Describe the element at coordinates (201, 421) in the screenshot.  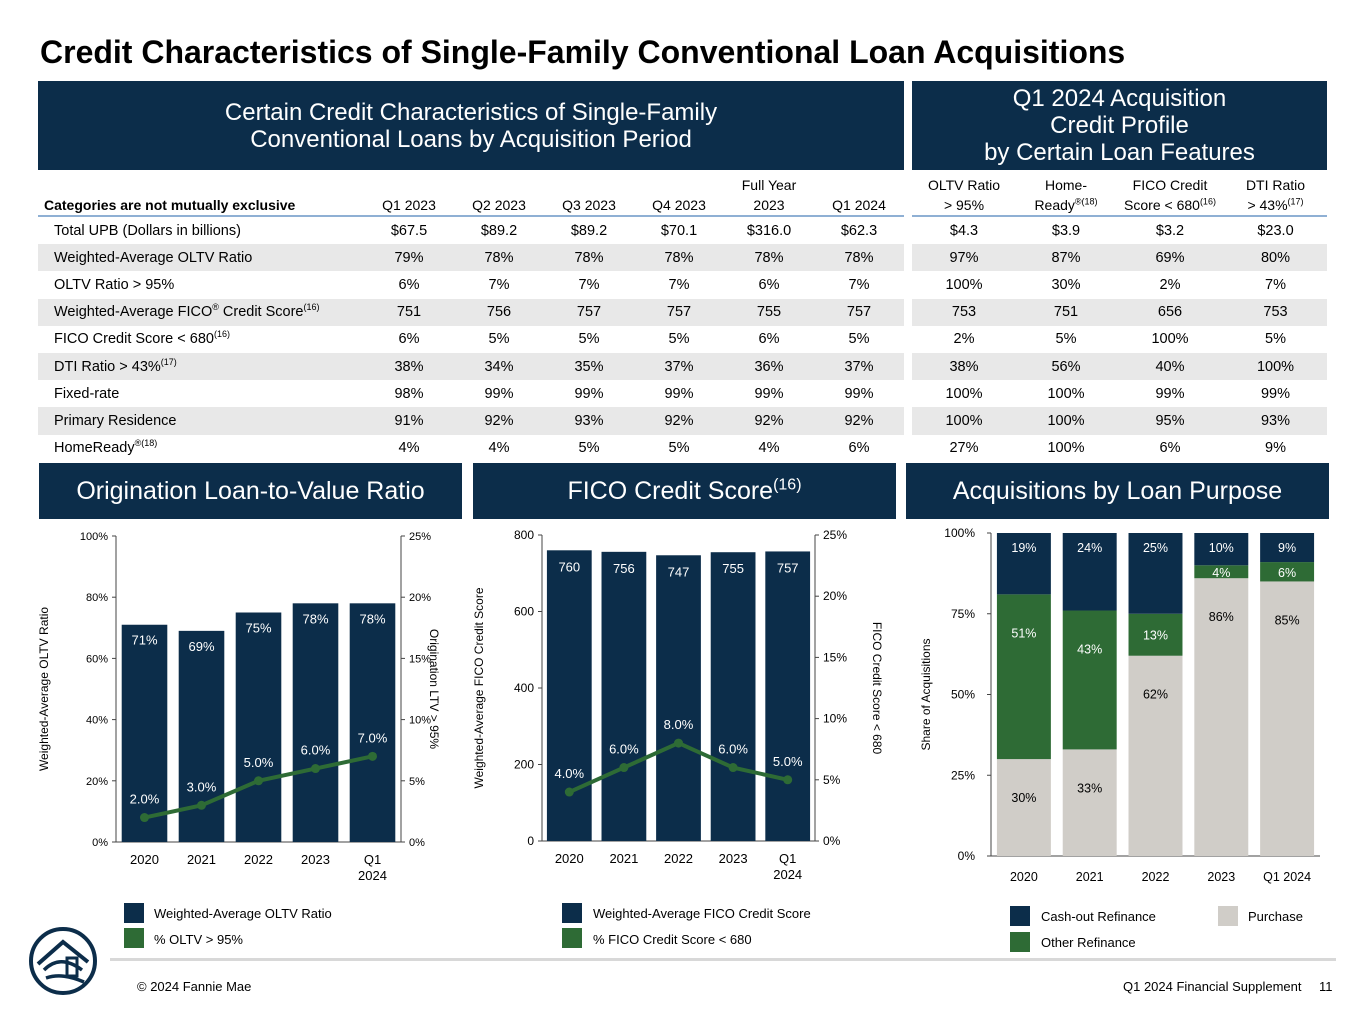
I see `row-label: Primary Residence` at that location.